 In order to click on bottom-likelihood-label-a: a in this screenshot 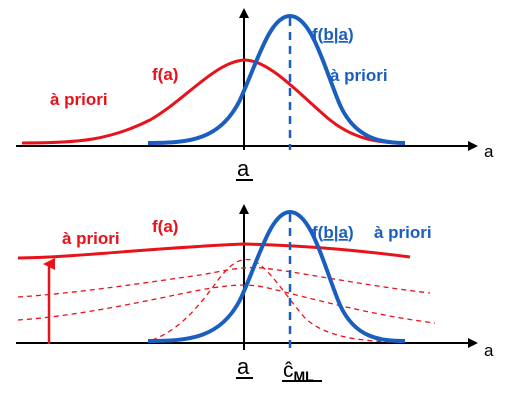, I will do `click(343, 232)`.